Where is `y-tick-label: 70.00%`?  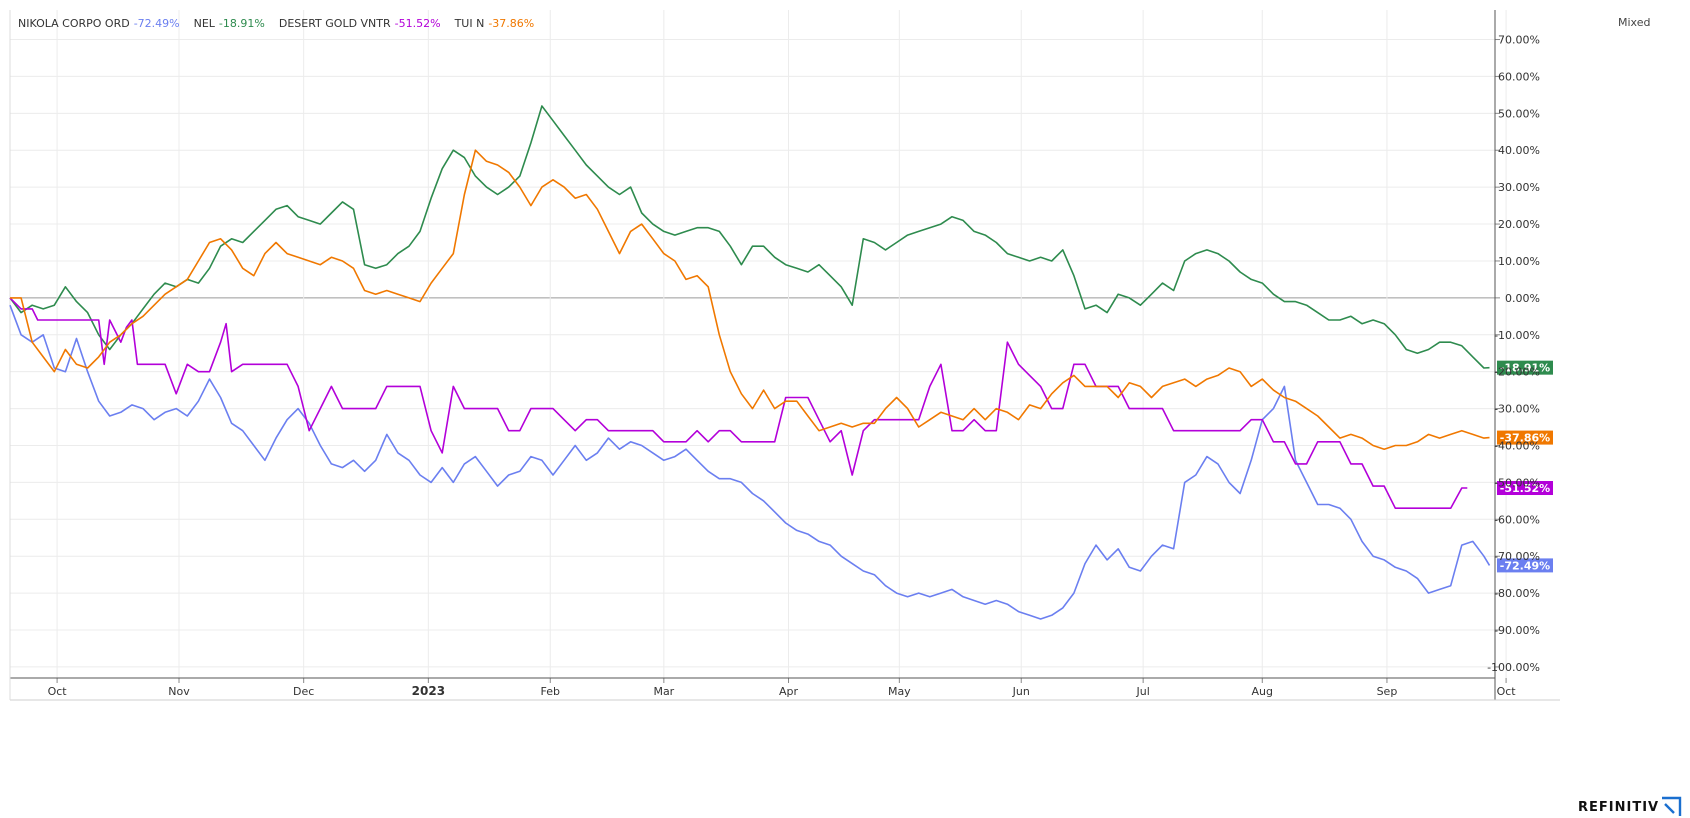
y-tick-label: 70.00% is located at coordinates (1519, 40).